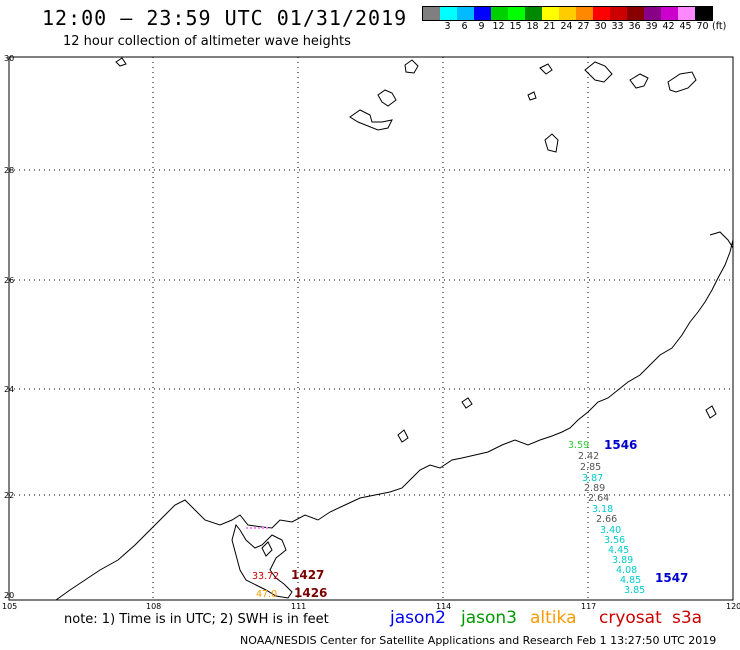 This screenshot has height=650, width=740. Describe the element at coordinates (225, 18) in the screenshot. I see `map-title: 12:00 – 23:59 UTC 01/31/2019` at that location.